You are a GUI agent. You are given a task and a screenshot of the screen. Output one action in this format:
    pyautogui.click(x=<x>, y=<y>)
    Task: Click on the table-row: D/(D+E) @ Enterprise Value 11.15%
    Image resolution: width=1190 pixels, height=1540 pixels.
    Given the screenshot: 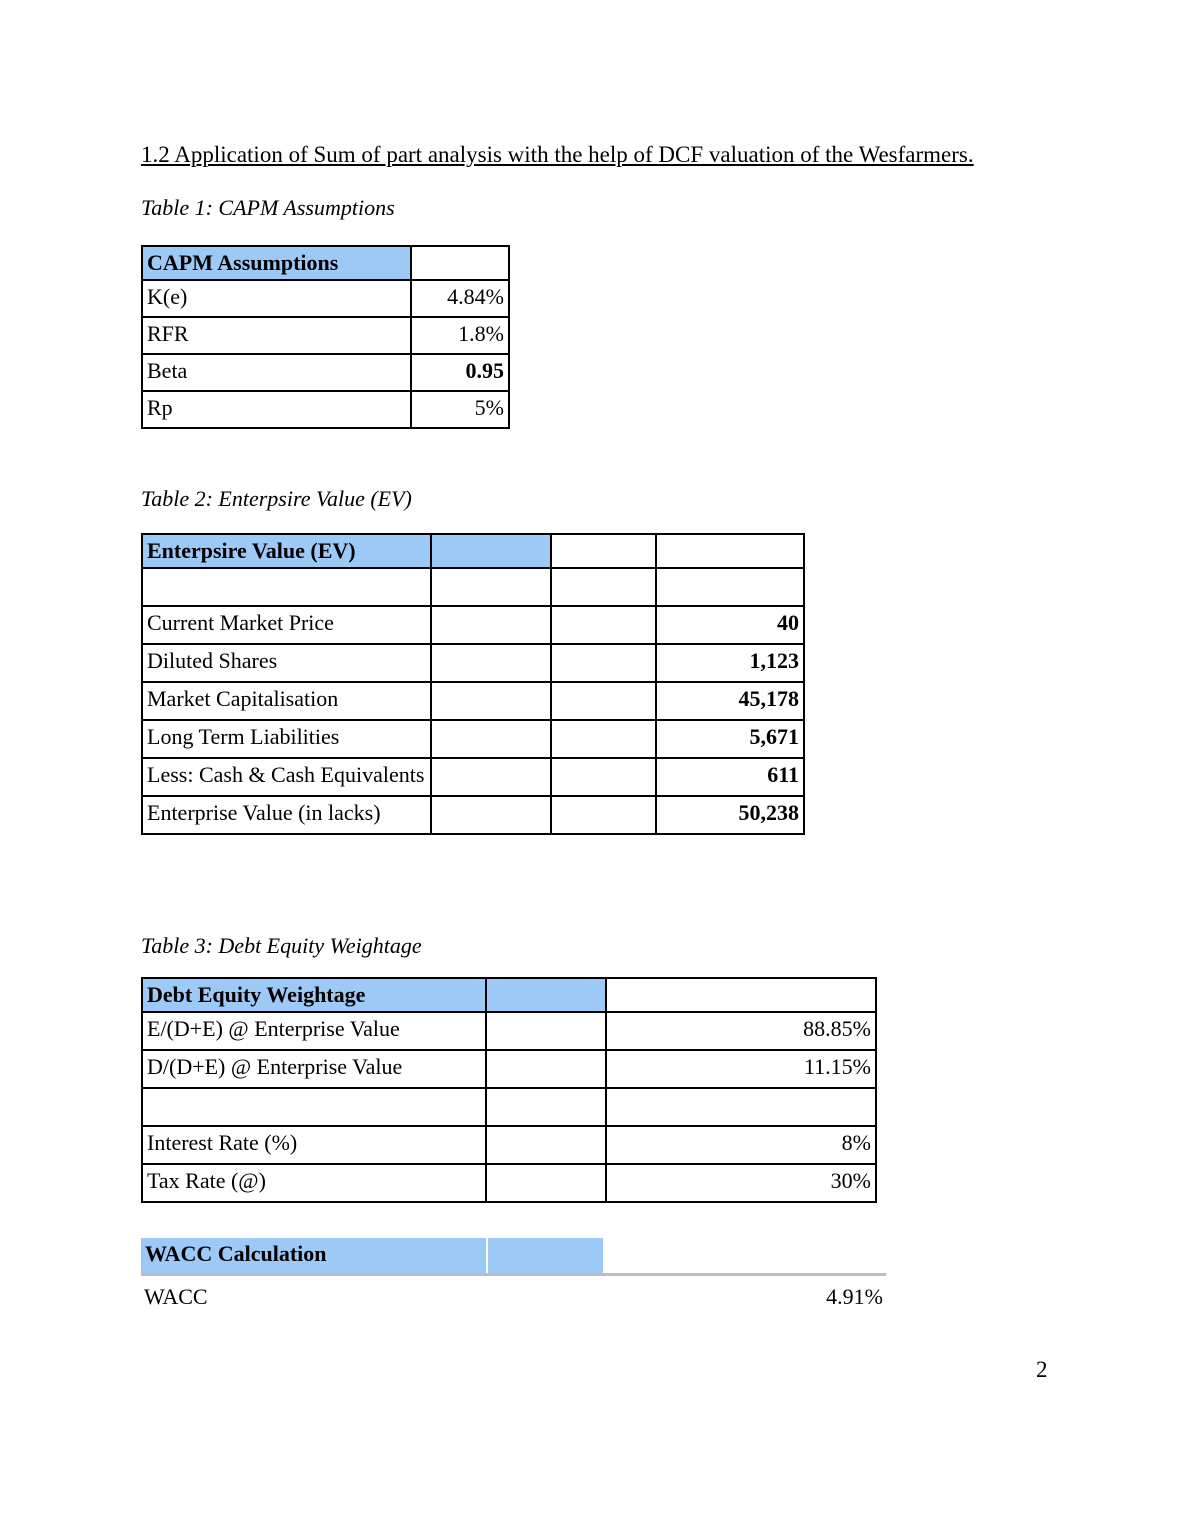 What is the action you would take?
    pyautogui.click(x=509, y=1069)
    